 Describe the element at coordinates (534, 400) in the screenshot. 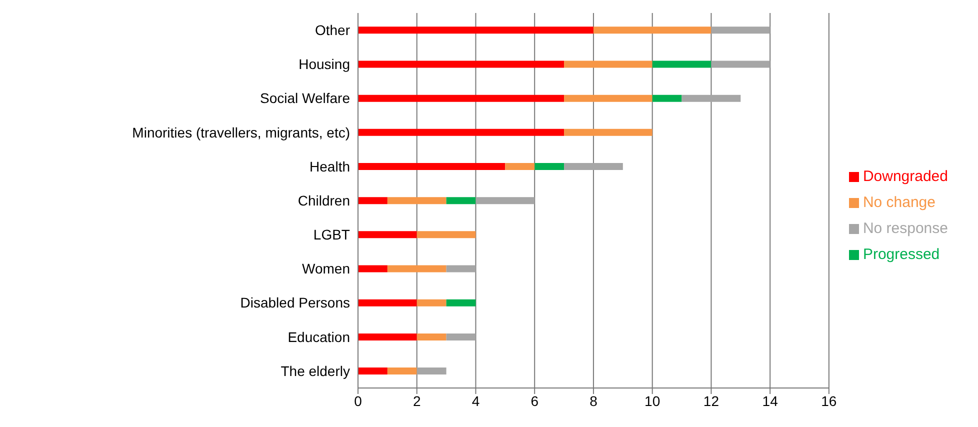

I see `x-tick-label: 6` at that location.